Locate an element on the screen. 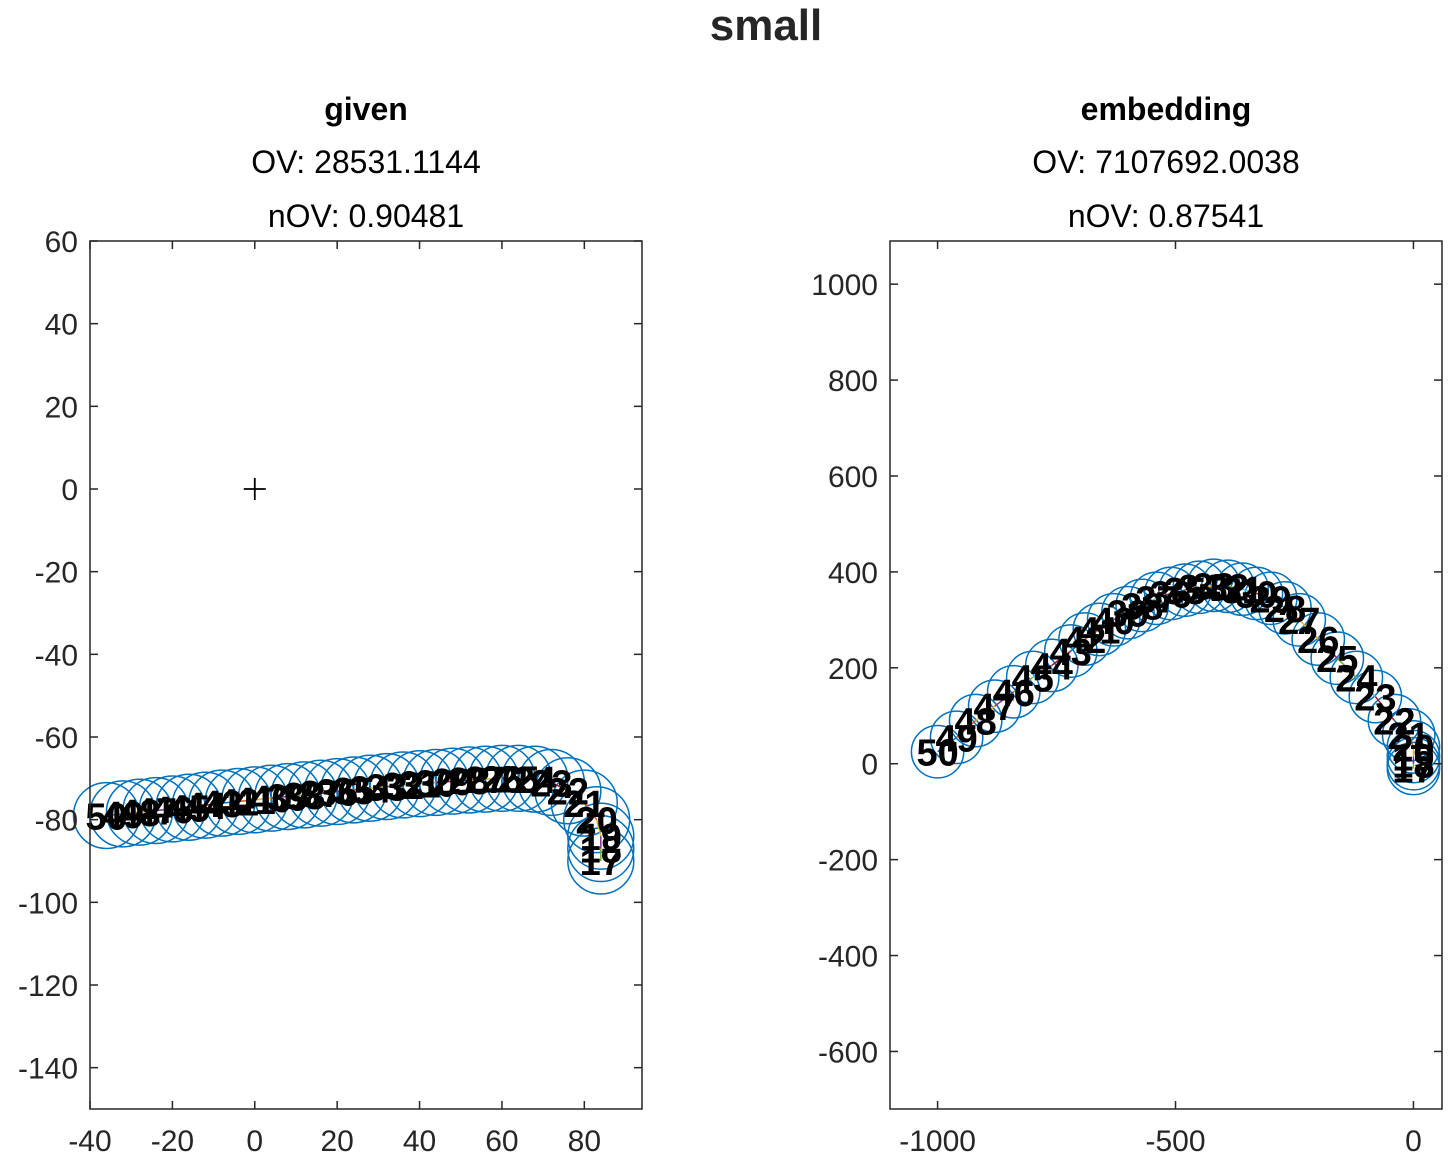 The height and width of the screenshot is (1165, 1448). x-tick-label: -40 is located at coordinates (89, 1141).